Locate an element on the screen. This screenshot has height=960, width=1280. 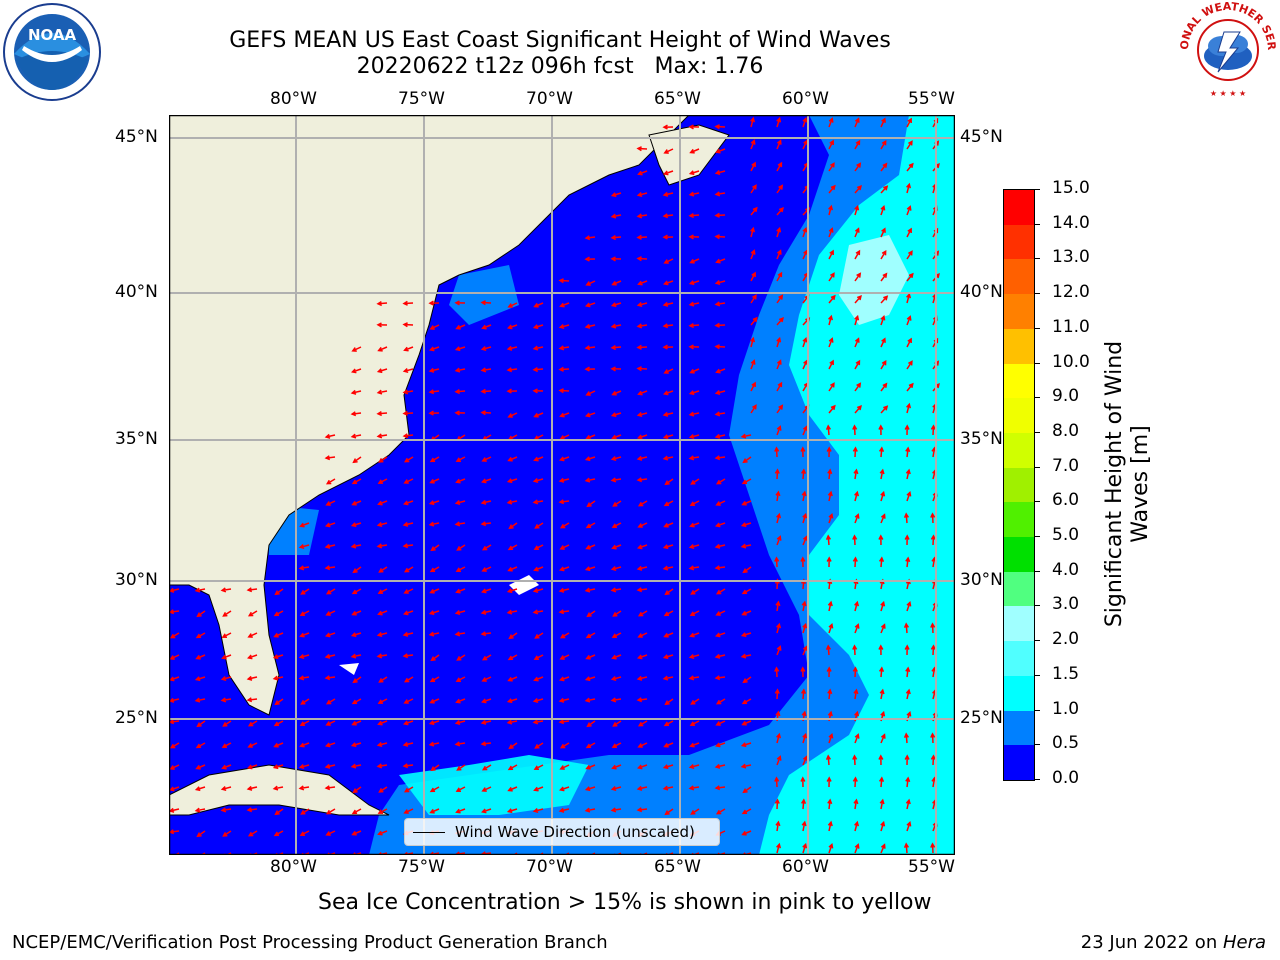
lon-label-top-75w: 75°W is located at coordinates (421, 99).